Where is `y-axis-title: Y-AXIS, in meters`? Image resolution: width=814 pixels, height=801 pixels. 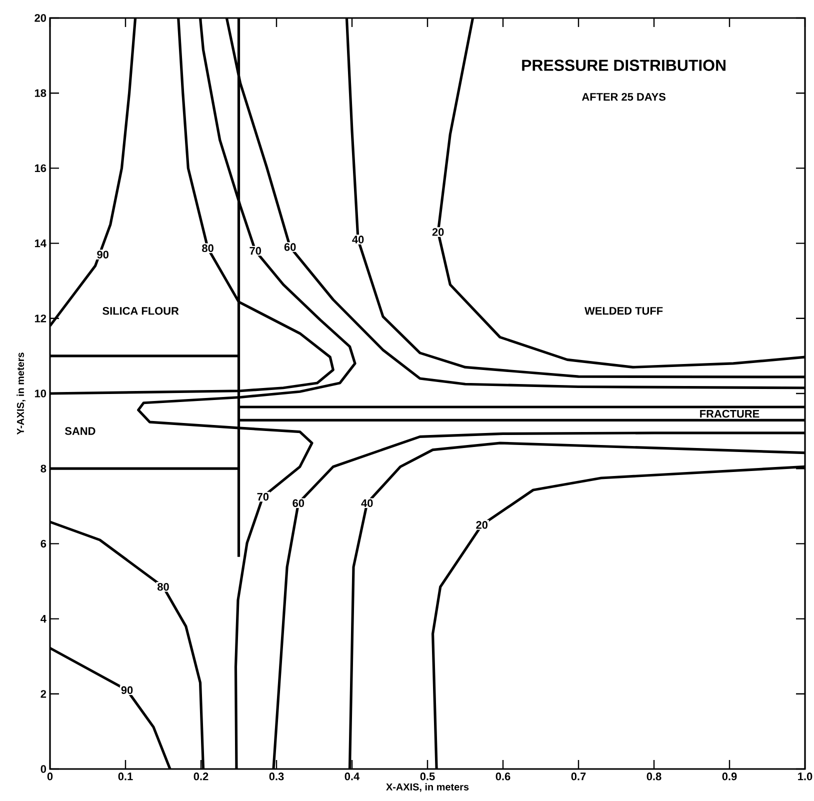
y-axis-title: Y-AXIS, in meters is located at coordinates (21, 393).